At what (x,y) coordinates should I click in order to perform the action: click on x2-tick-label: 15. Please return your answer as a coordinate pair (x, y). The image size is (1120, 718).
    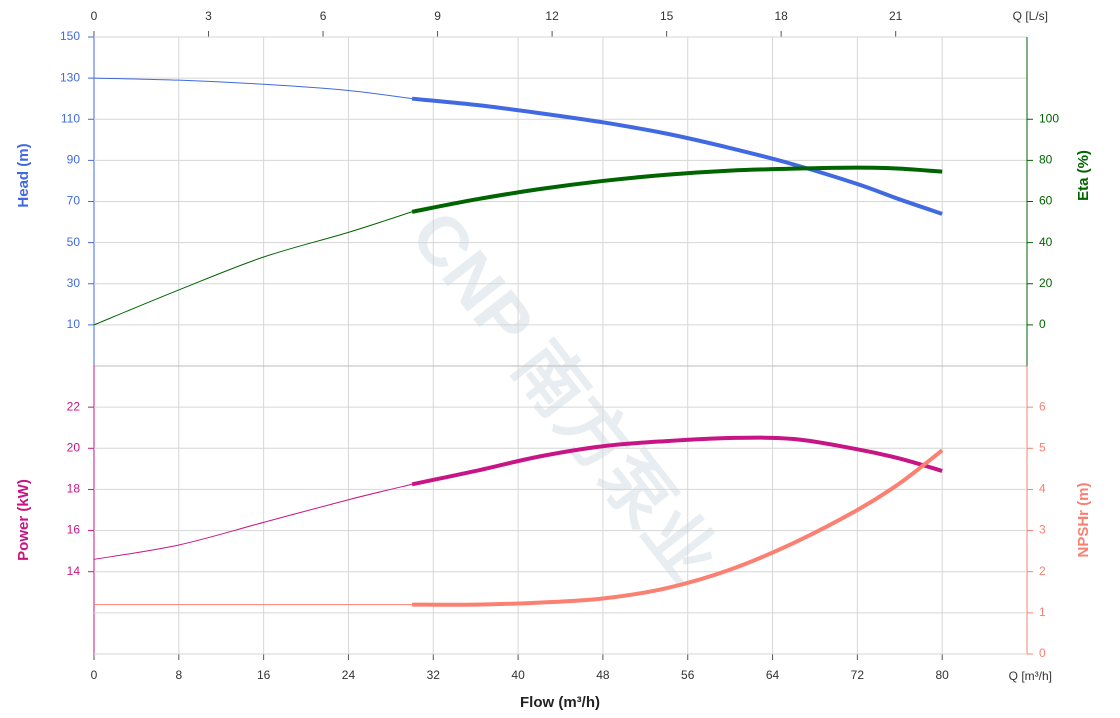
    Looking at the image, I should click on (667, 16).